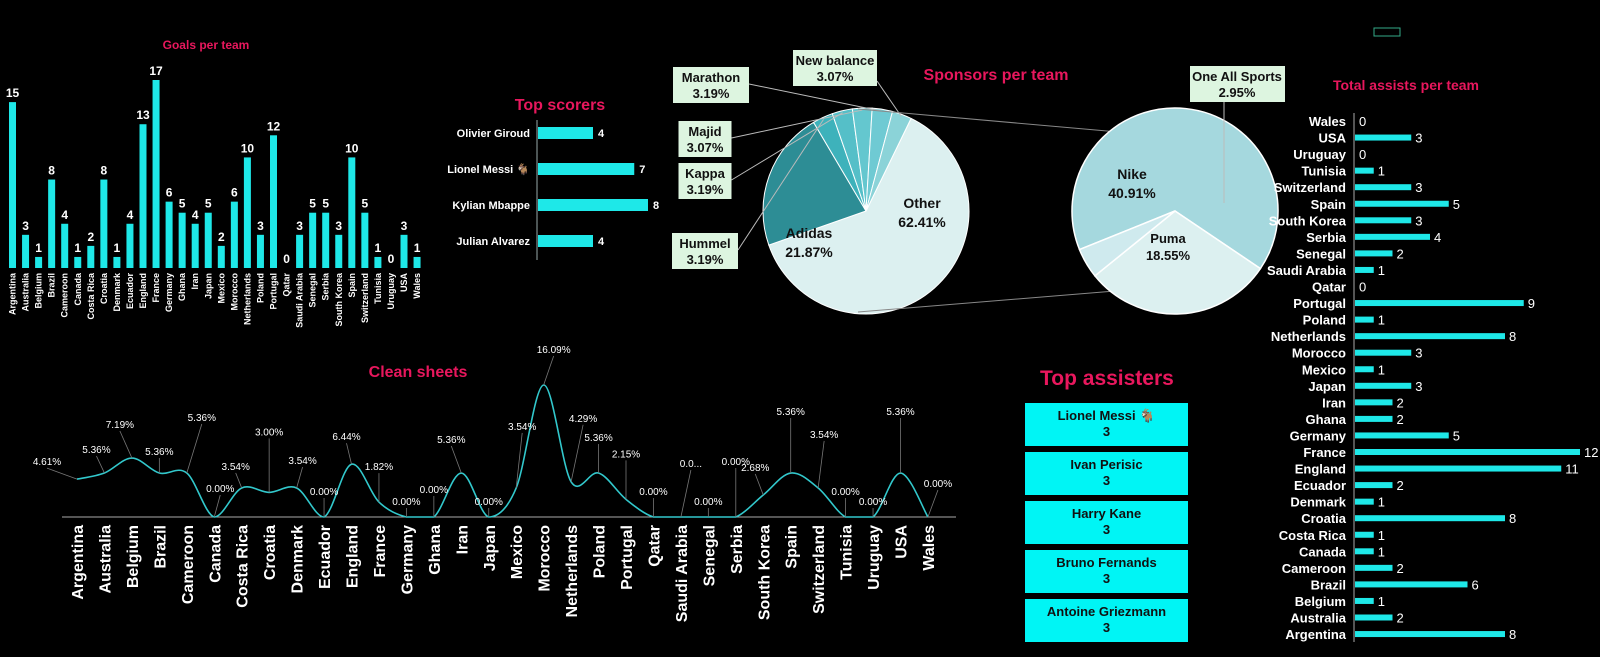 The width and height of the screenshot is (1600, 657). Describe the element at coordinates (704, 243) in the screenshot. I see `sponsor-label: Hummel` at that location.